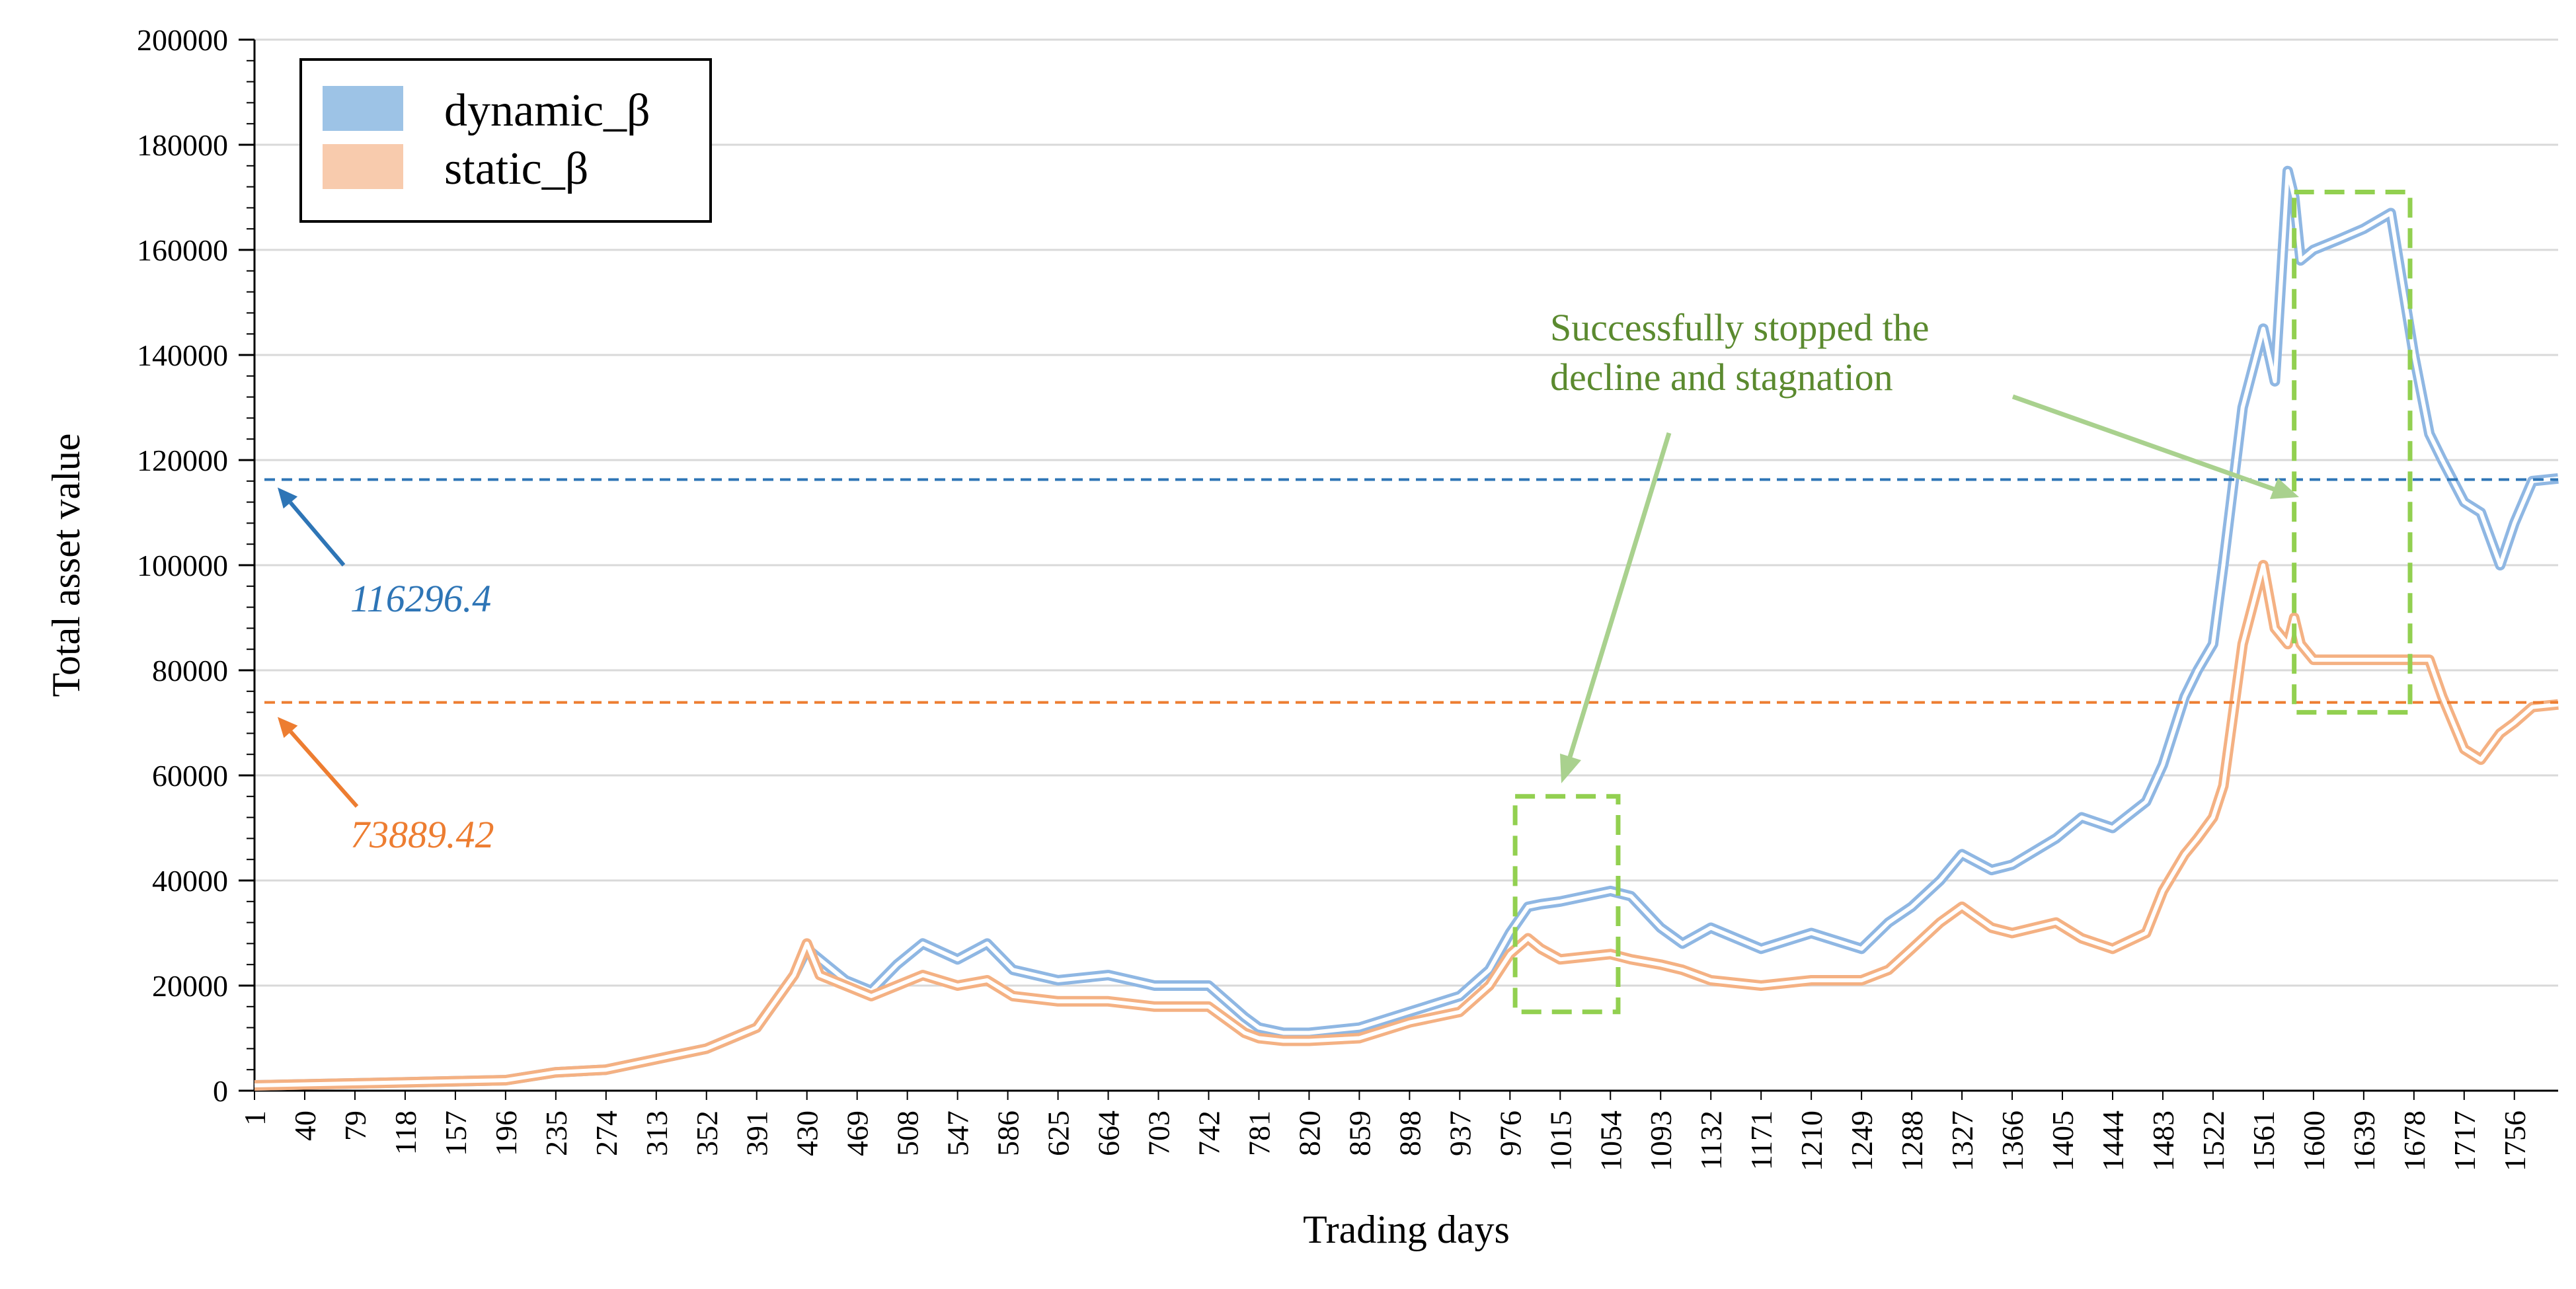  Describe the element at coordinates (1711, 1140) in the screenshot. I see `x-tick-label: 1132` at that location.